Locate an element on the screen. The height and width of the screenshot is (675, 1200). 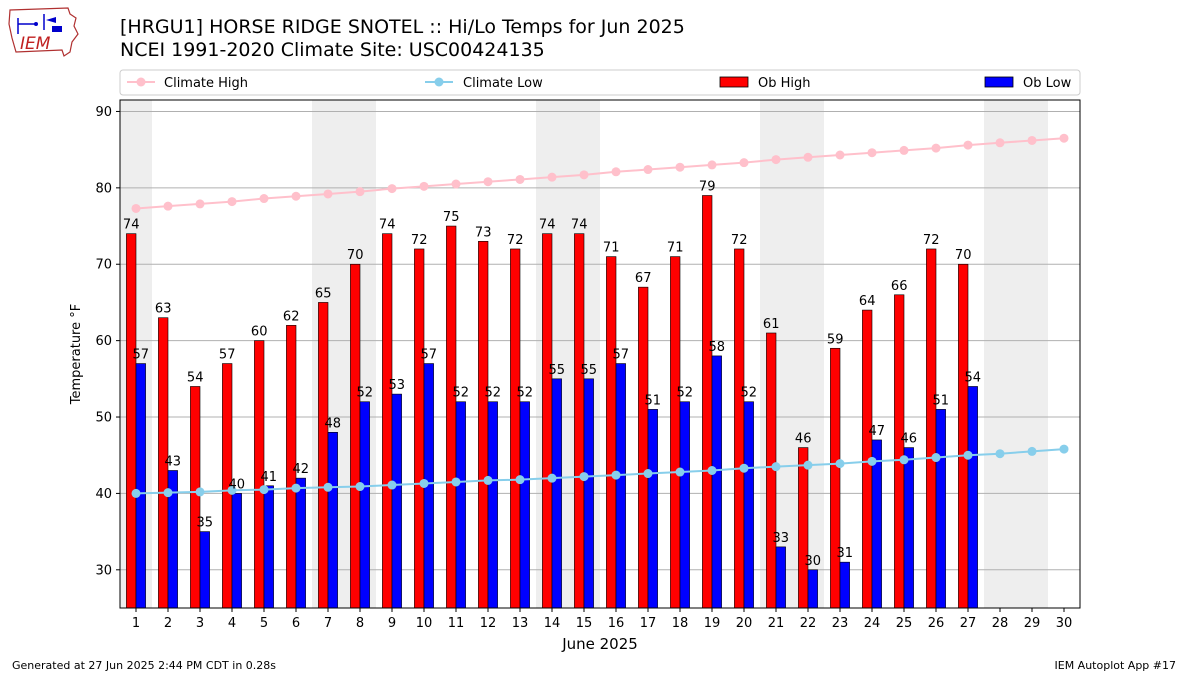
x-tick-label: 27 is located at coordinates (968, 623).